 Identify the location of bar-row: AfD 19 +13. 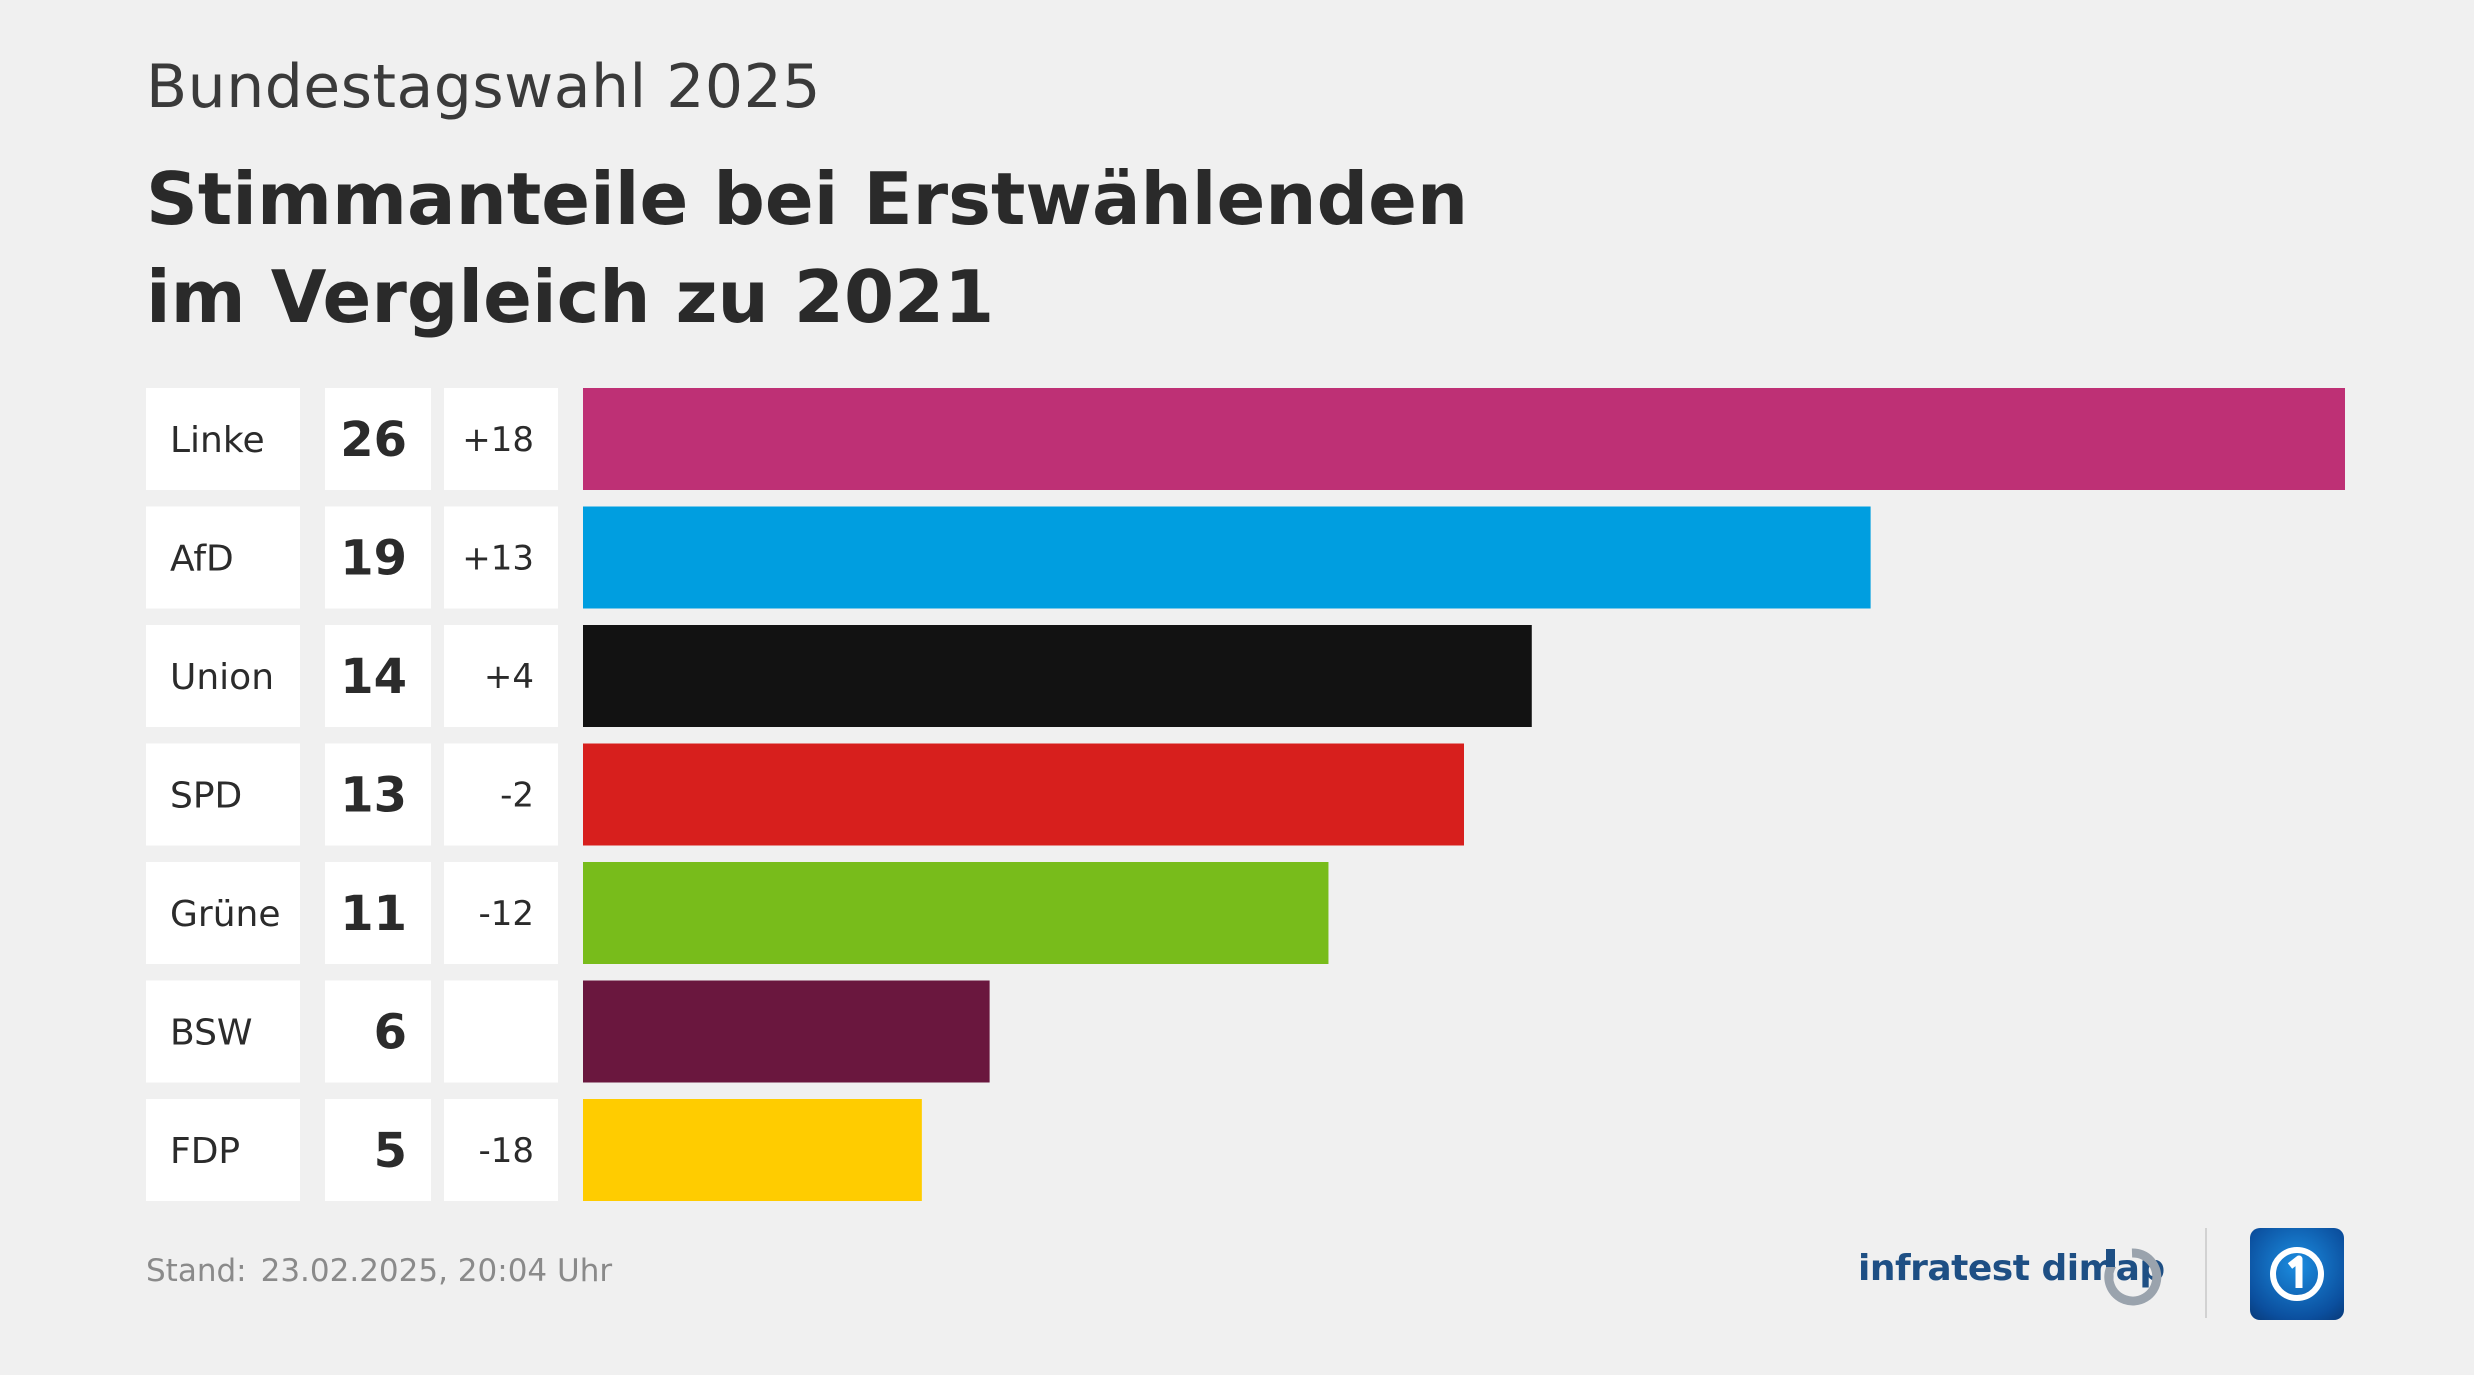
(1008, 557).